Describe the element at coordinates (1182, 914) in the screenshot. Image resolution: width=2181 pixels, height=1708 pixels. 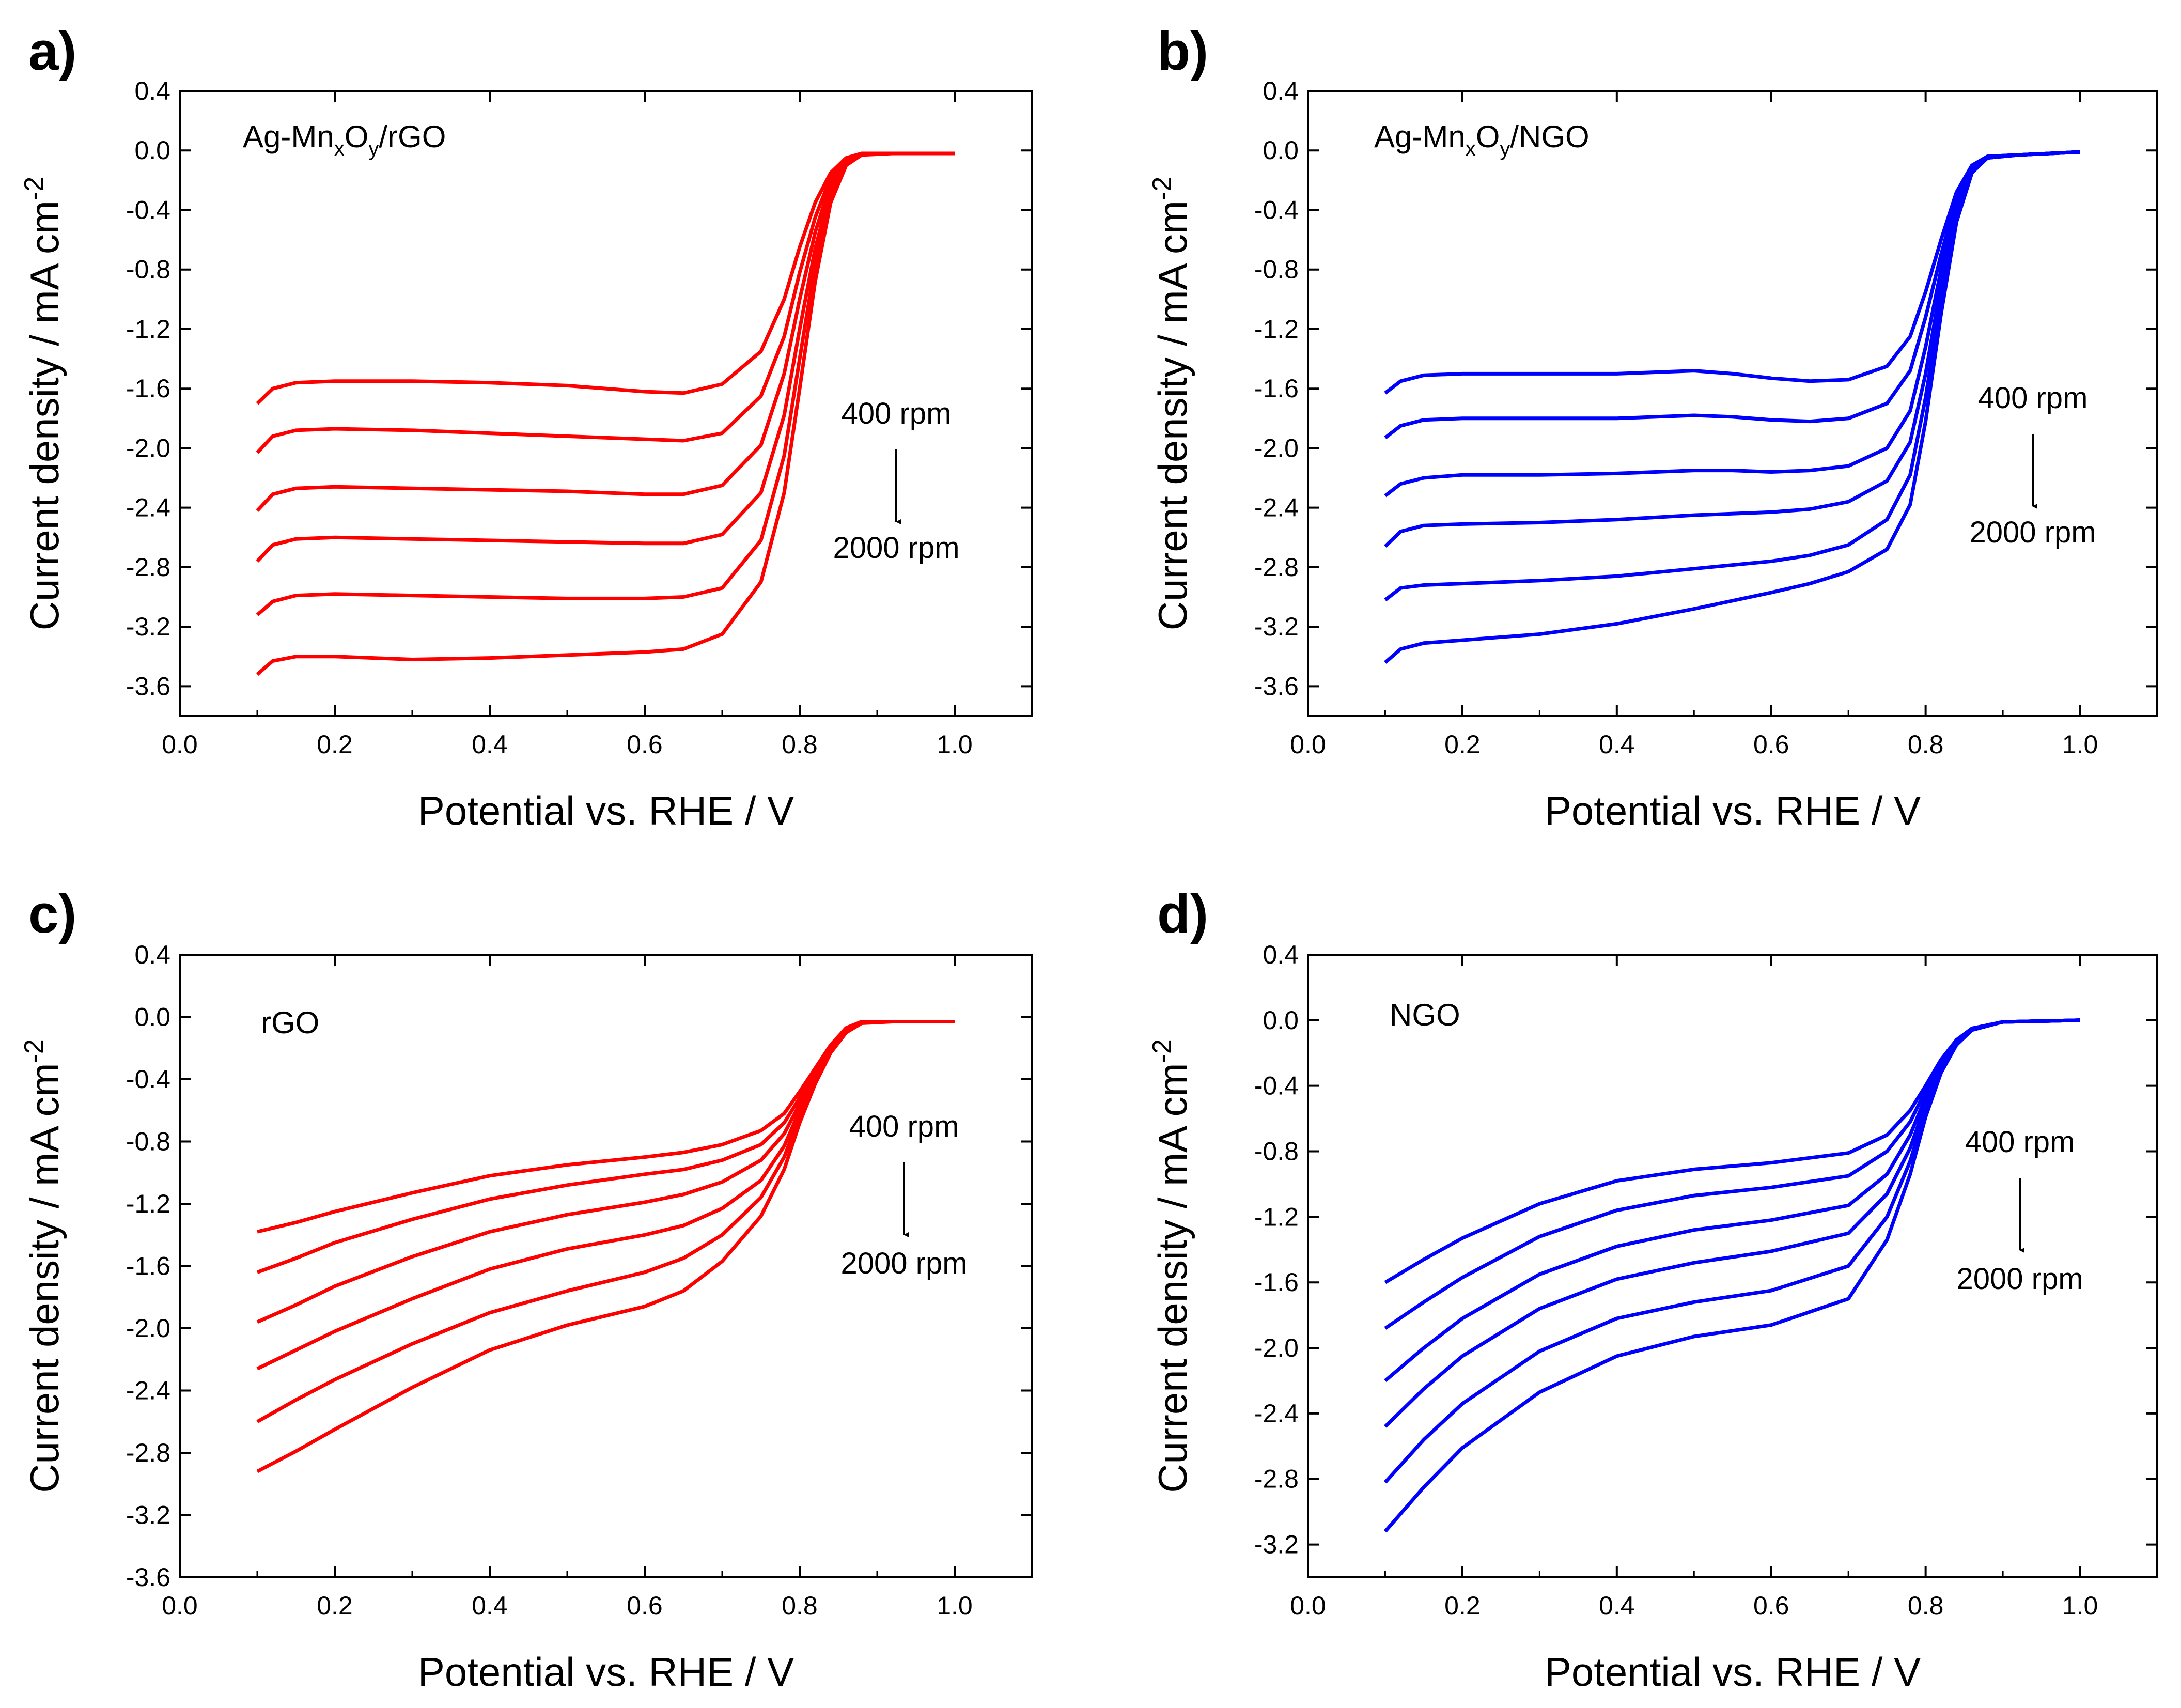
I see `panel-label: d)` at that location.